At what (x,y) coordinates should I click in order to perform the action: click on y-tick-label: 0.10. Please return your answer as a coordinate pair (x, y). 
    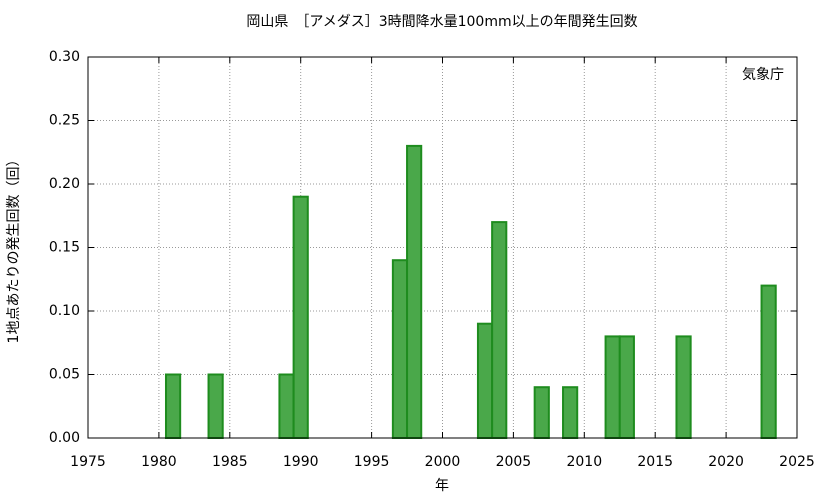
    Looking at the image, I should click on (64, 311).